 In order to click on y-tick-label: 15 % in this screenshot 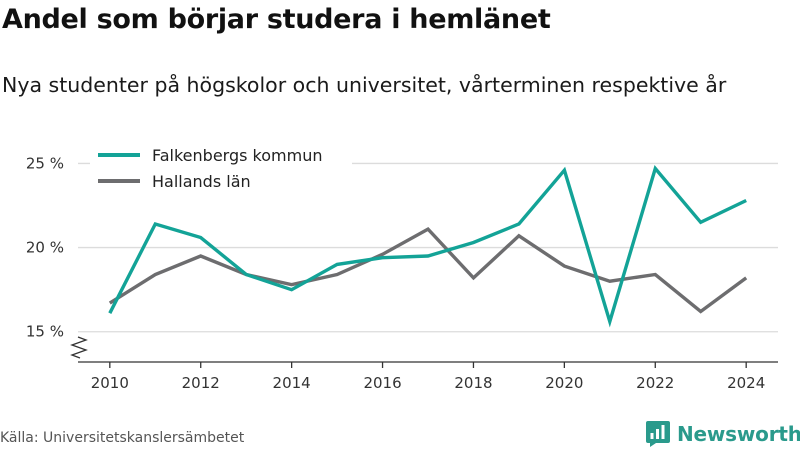, I will do `click(45, 332)`.